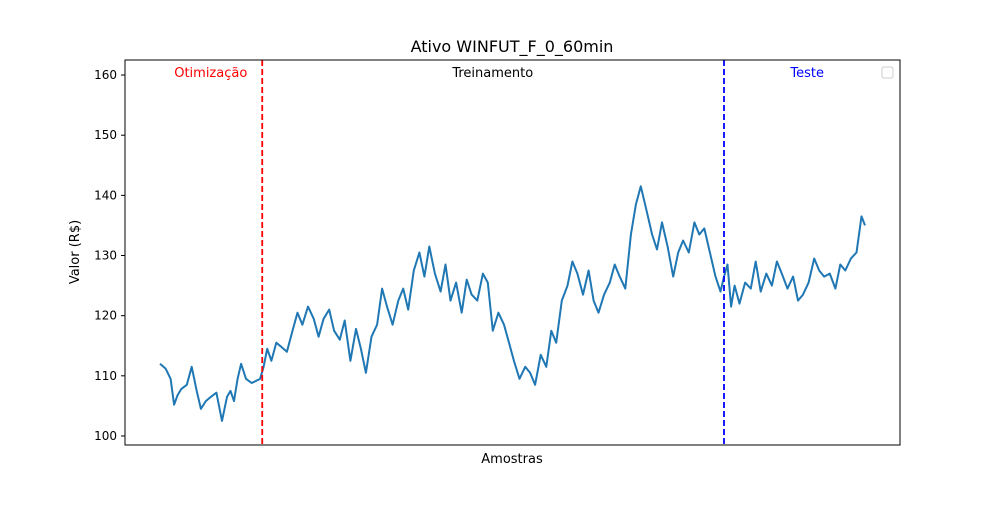 This screenshot has height=505, width=1000. What do you see at coordinates (105, 376) in the screenshot?
I see `y-tick-label: 110` at bounding box center [105, 376].